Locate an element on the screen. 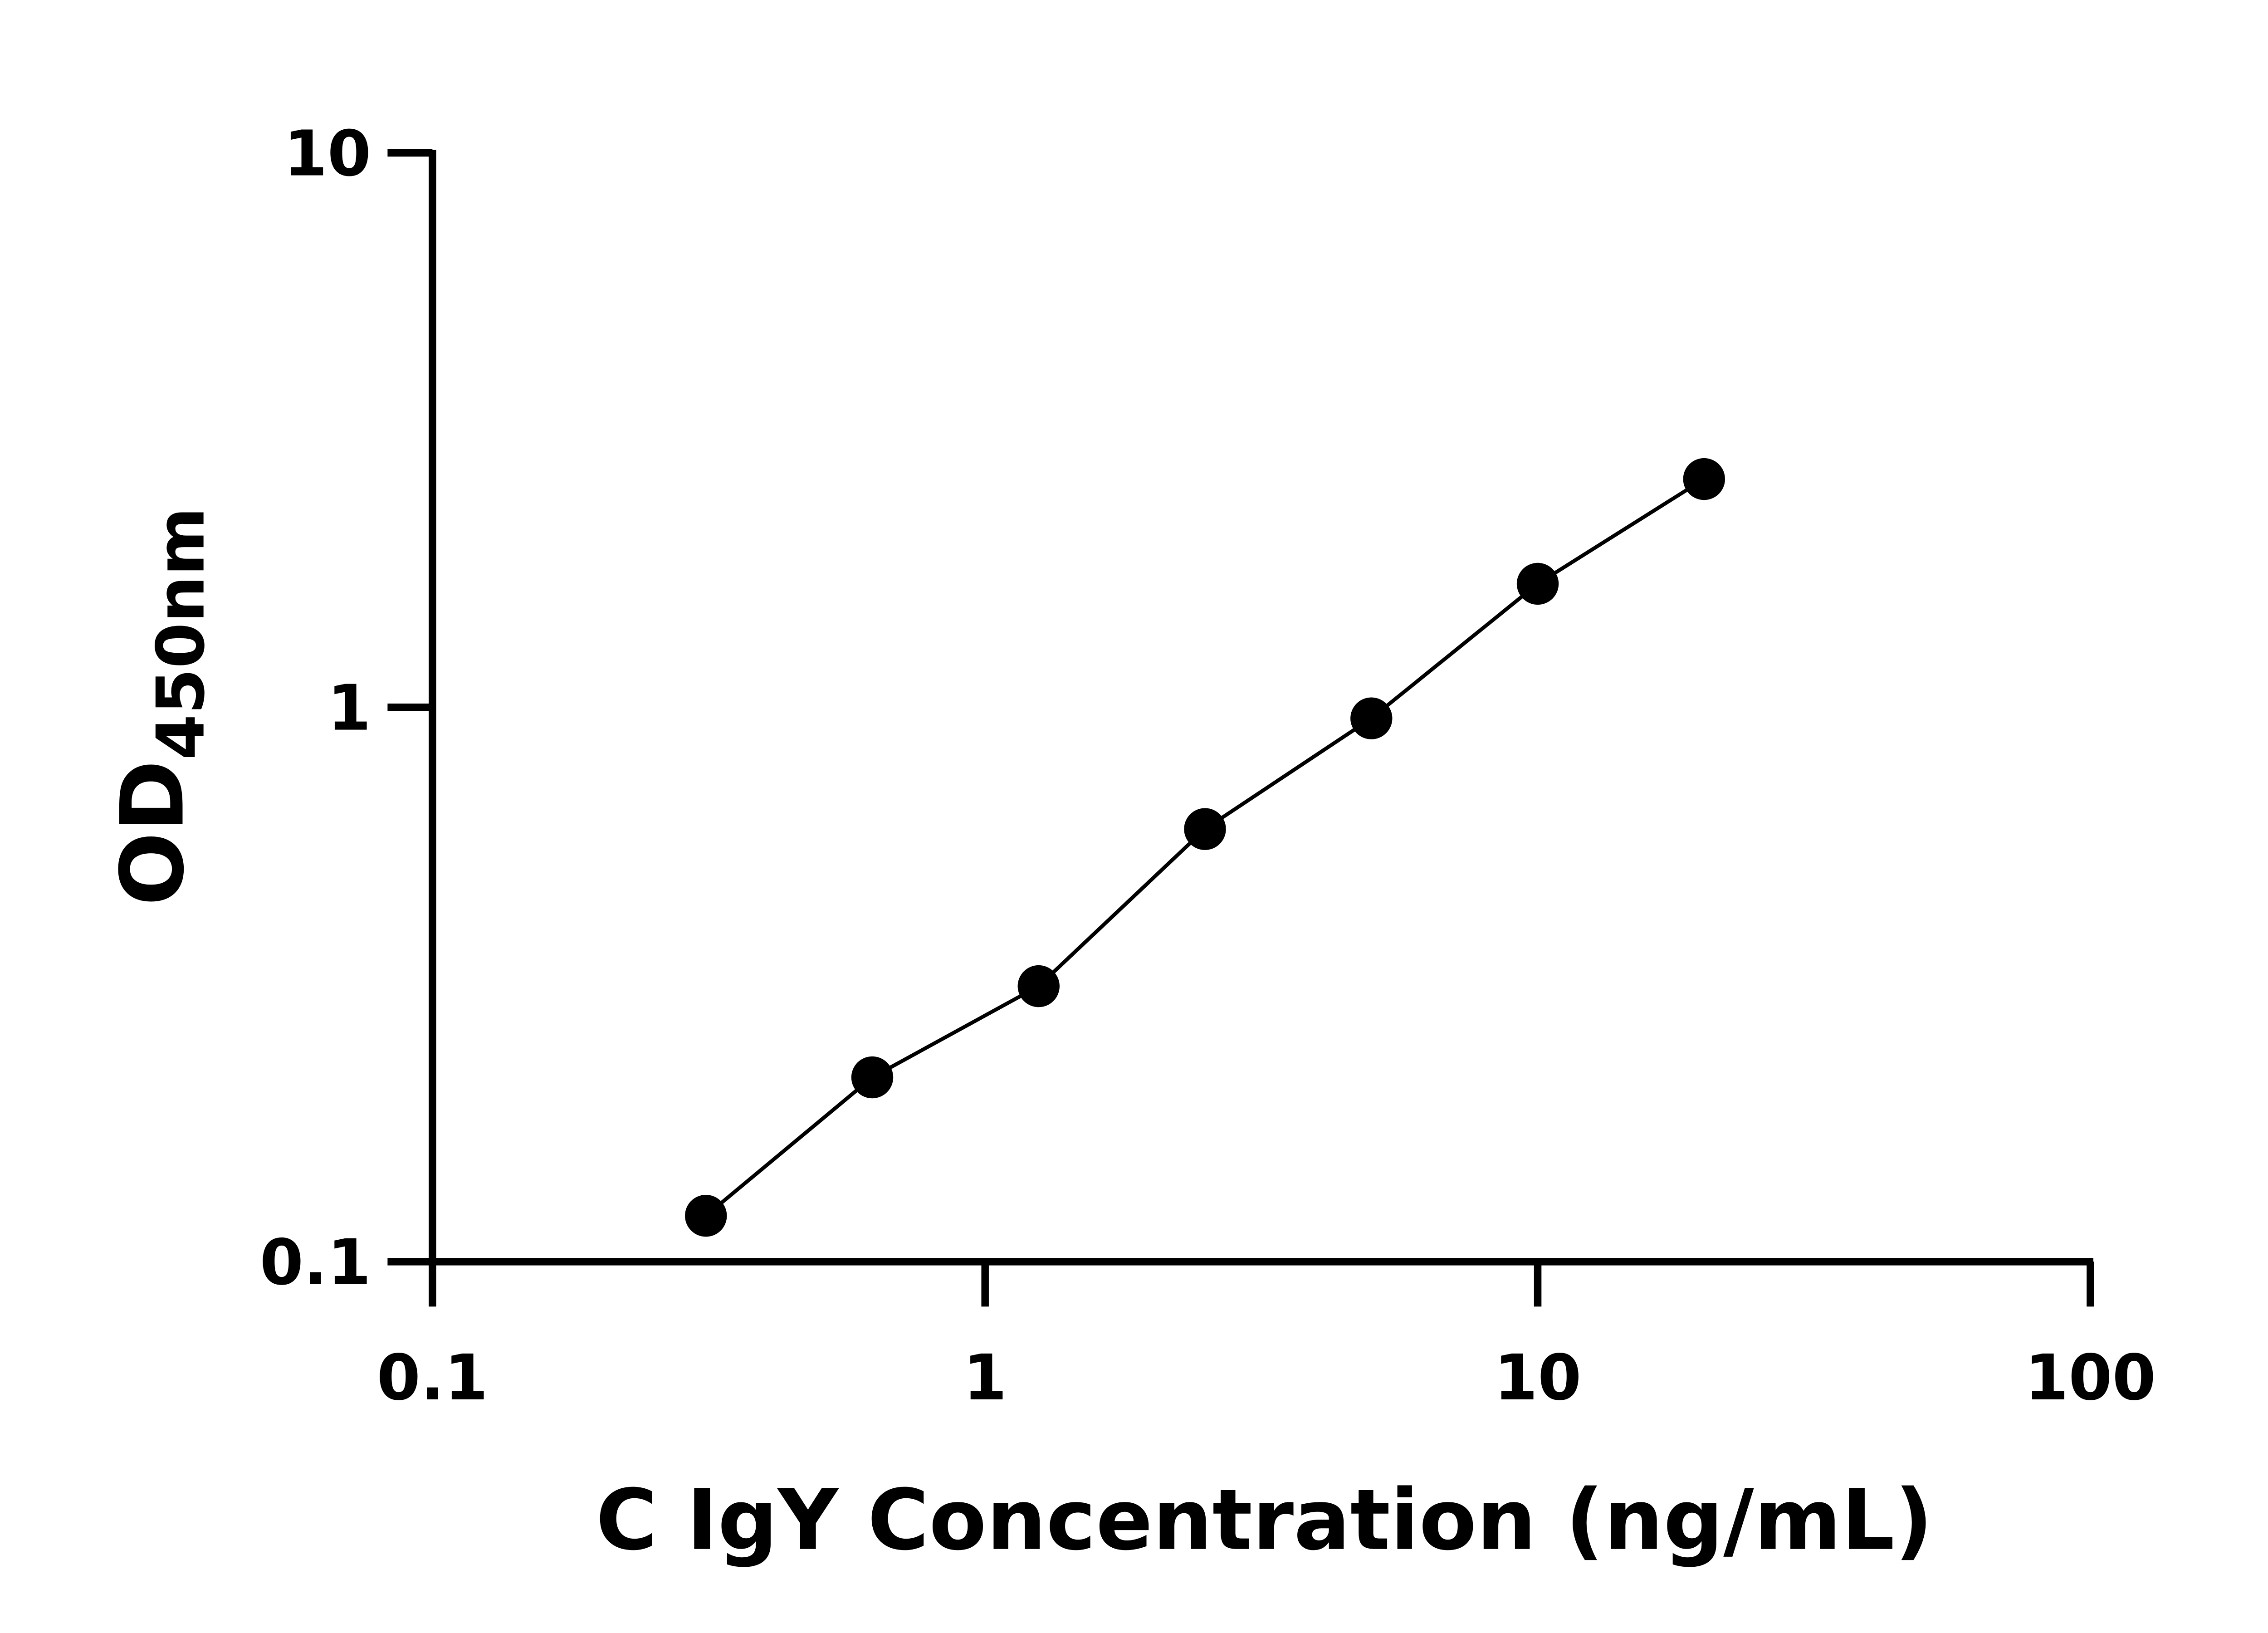 The width and height of the screenshot is (2268, 1633). y-tick-label: 1 is located at coordinates (349, 708).